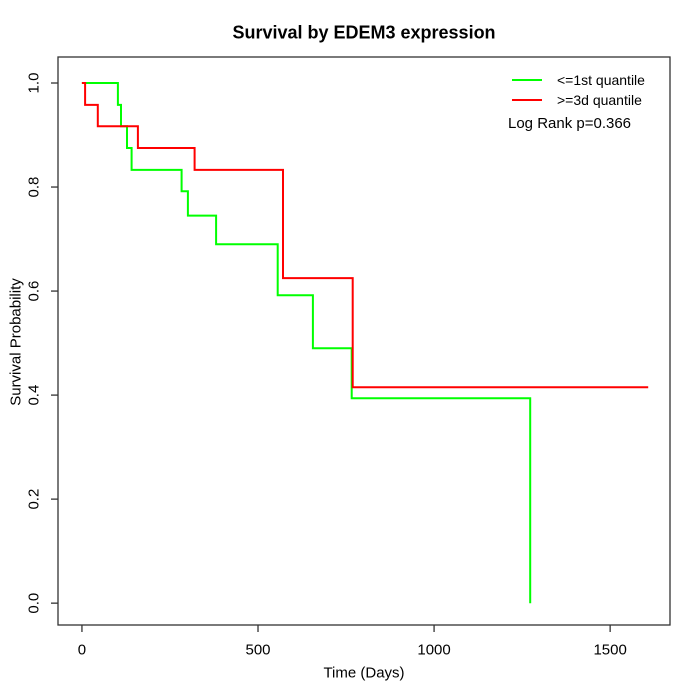  Describe the element at coordinates (82, 650) in the screenshot. I see `x-tick-label: 0` at that location.